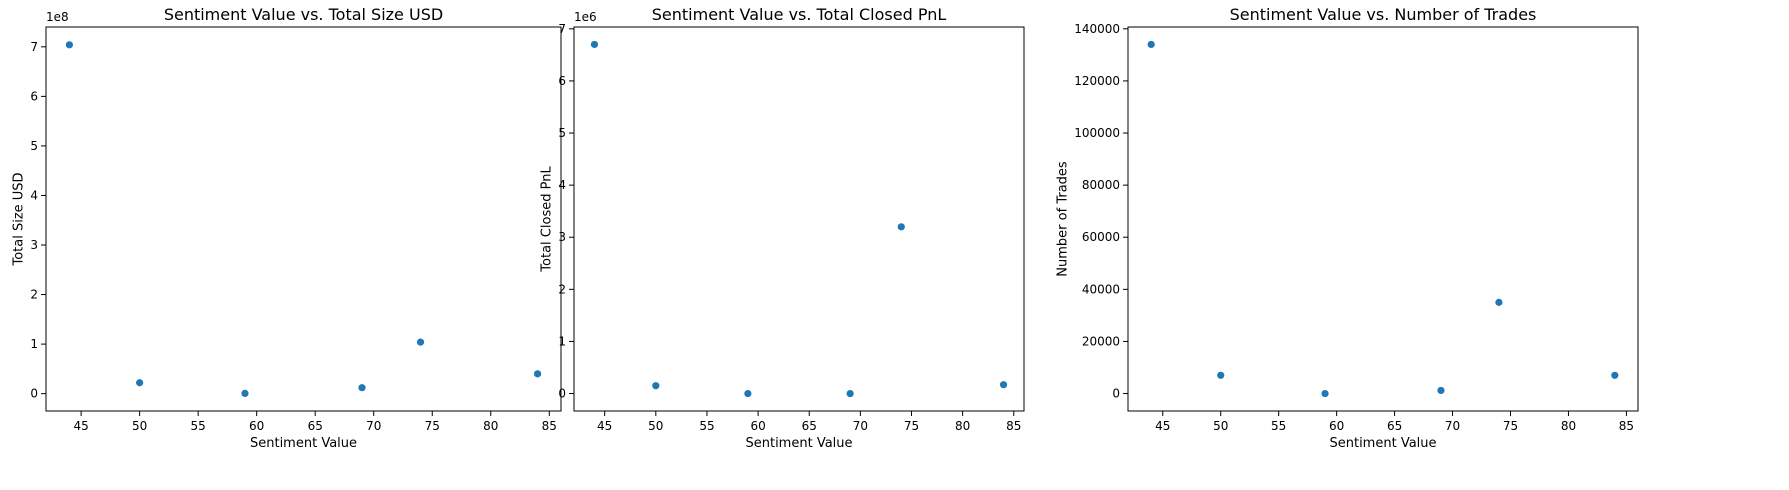  What do you see at coordinates (18, 219) in the screenshot?
I see `y-axis-label: Total Size USD` at bounding box center [18, 219].